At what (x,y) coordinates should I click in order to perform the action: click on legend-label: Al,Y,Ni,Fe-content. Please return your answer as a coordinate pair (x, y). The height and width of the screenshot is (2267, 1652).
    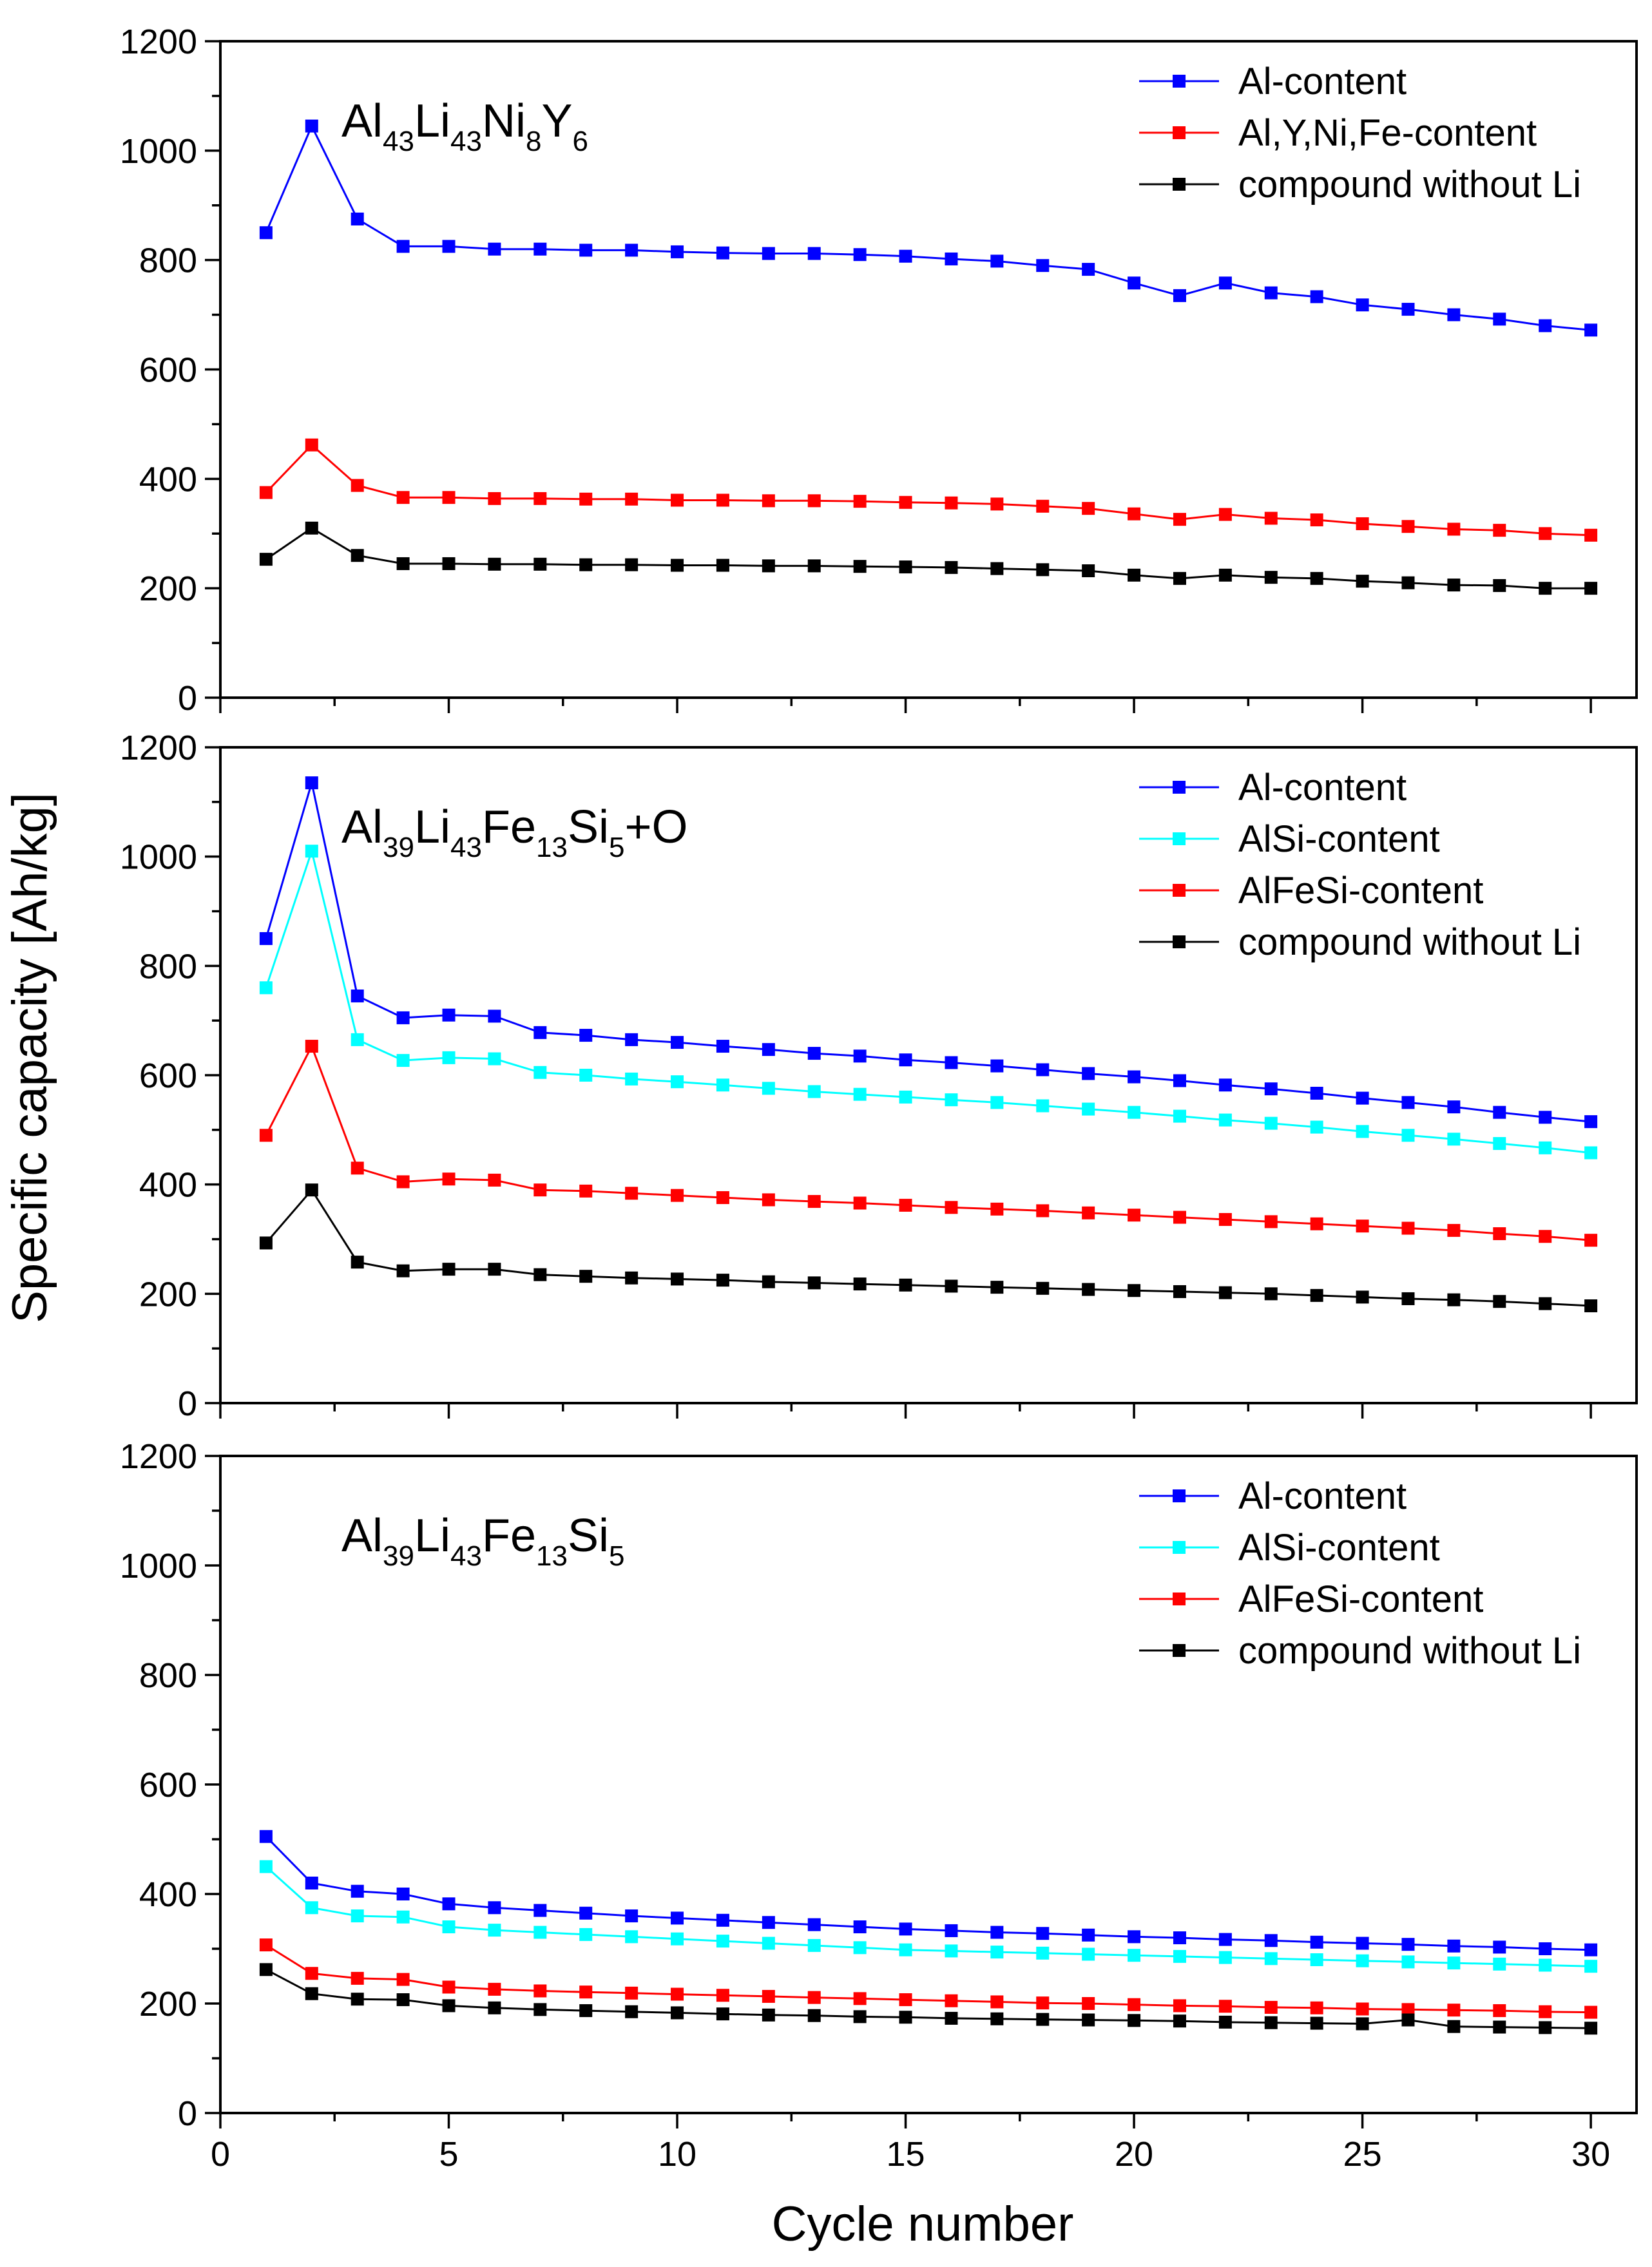
    Looking at the image, I should click on (1387, 133).